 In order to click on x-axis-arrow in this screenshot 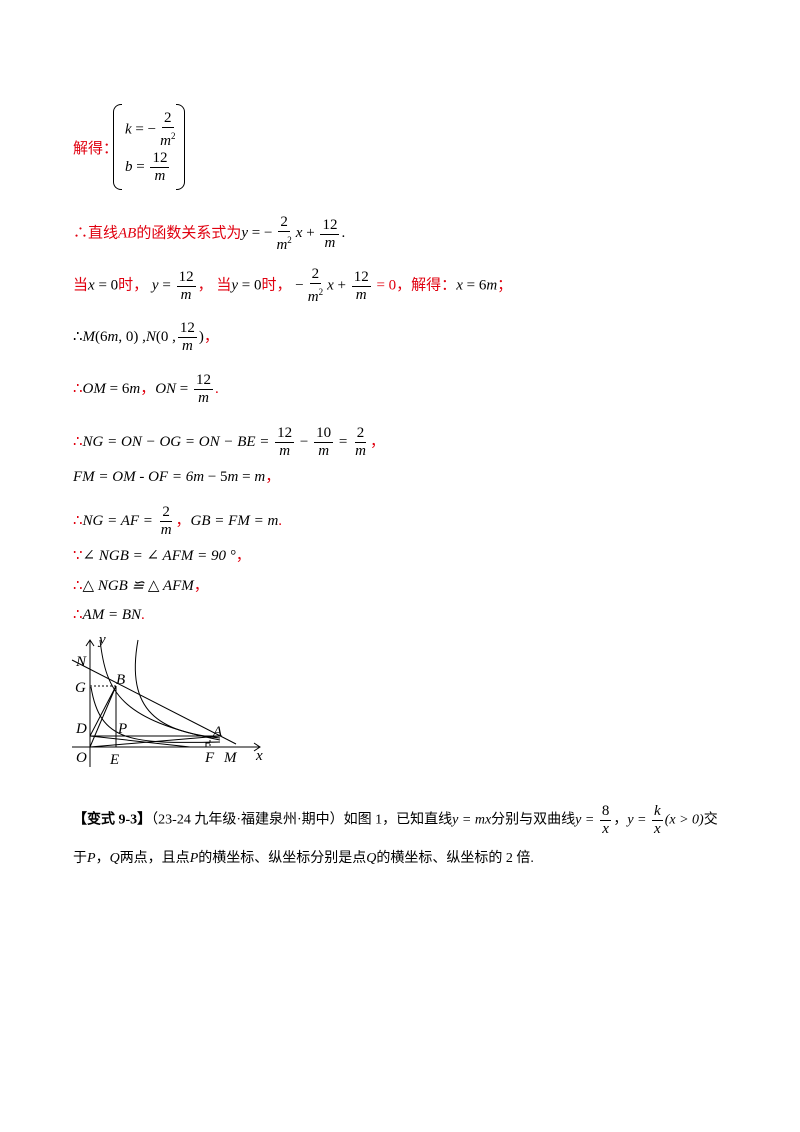, I will do `click(257, 747)`.